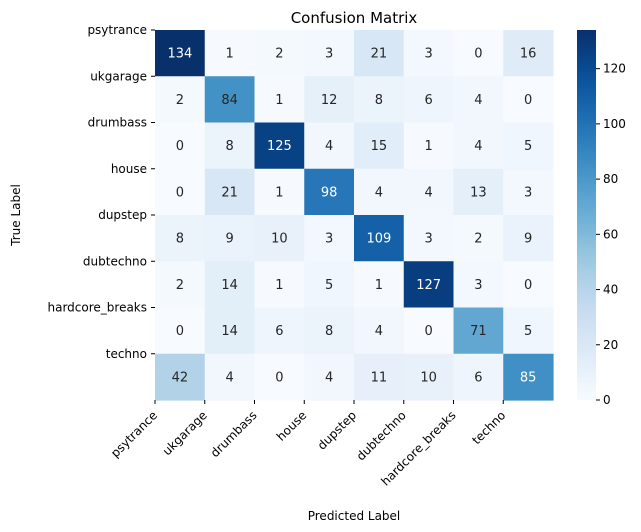 This screenshot has width=641, height=532. I want to click on cell-value-label: 14, so click(229, 285).